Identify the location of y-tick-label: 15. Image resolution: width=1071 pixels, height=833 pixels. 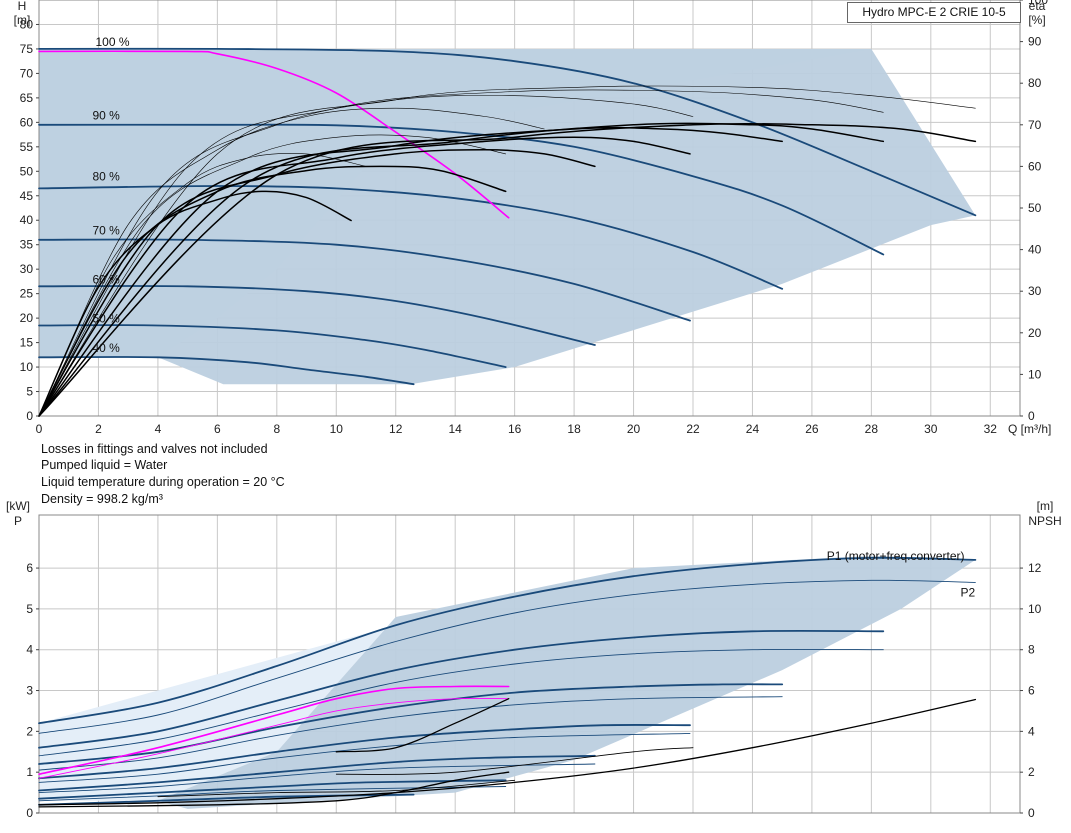
(27, 343).